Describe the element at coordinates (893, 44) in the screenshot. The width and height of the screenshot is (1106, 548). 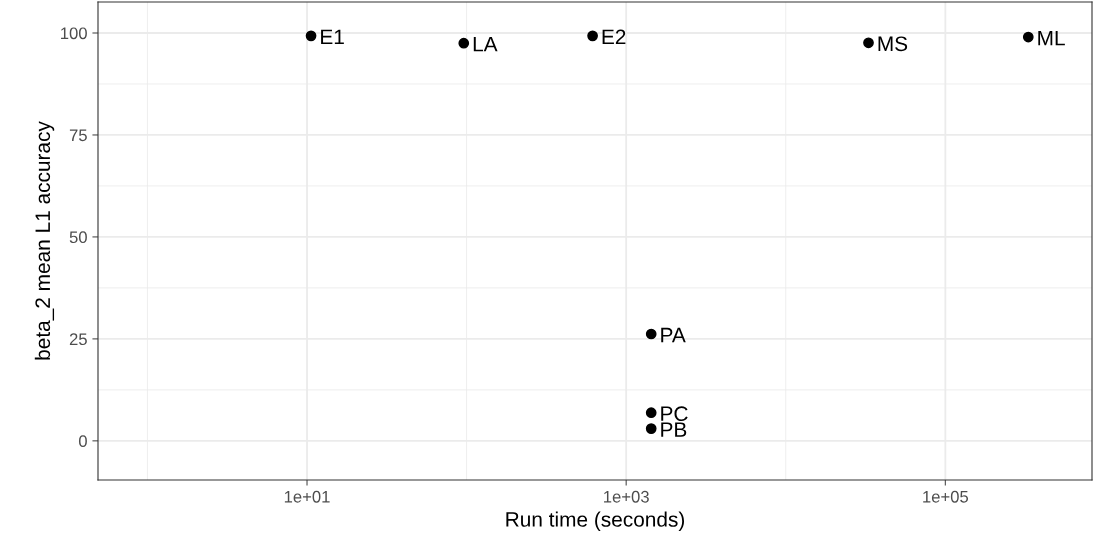
I see `annotation: MS` at that location.